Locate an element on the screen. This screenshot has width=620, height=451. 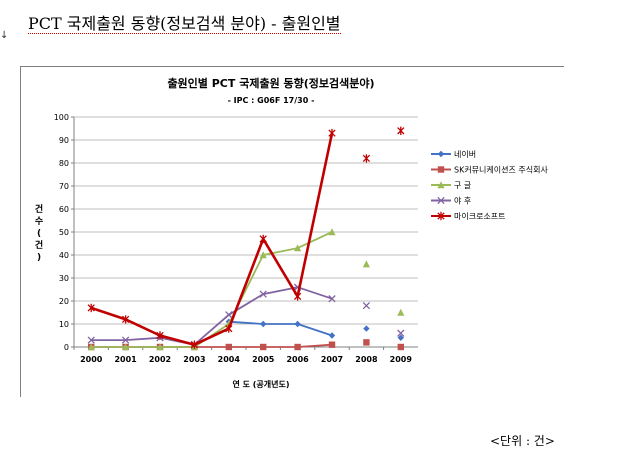
y-tick-label: 90 is located at coordinates (64, 140).